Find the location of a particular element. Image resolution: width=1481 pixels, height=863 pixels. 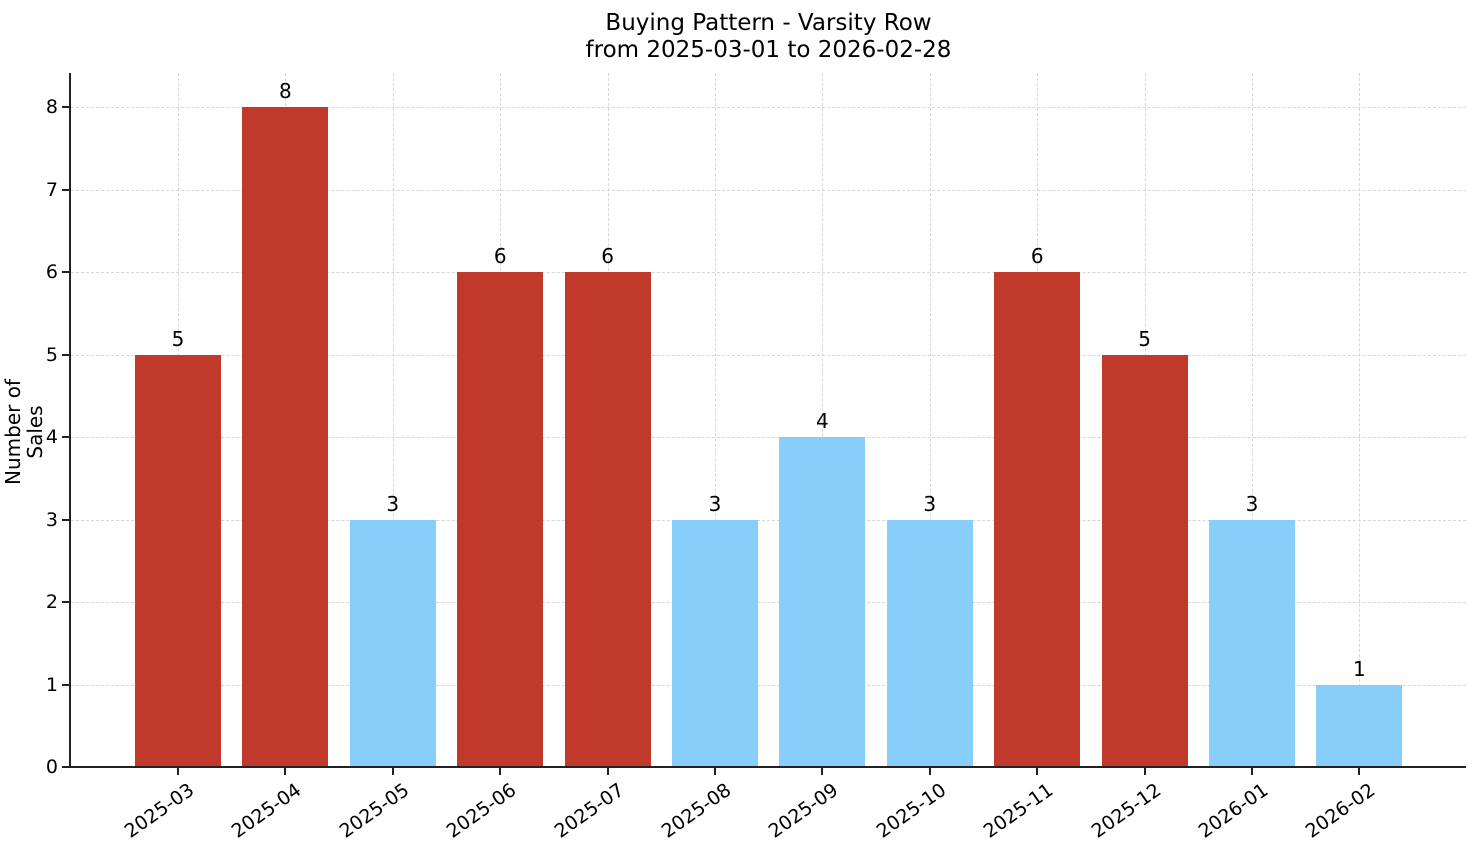

bar-value-label: 4 is located at coordinates (822, 421).